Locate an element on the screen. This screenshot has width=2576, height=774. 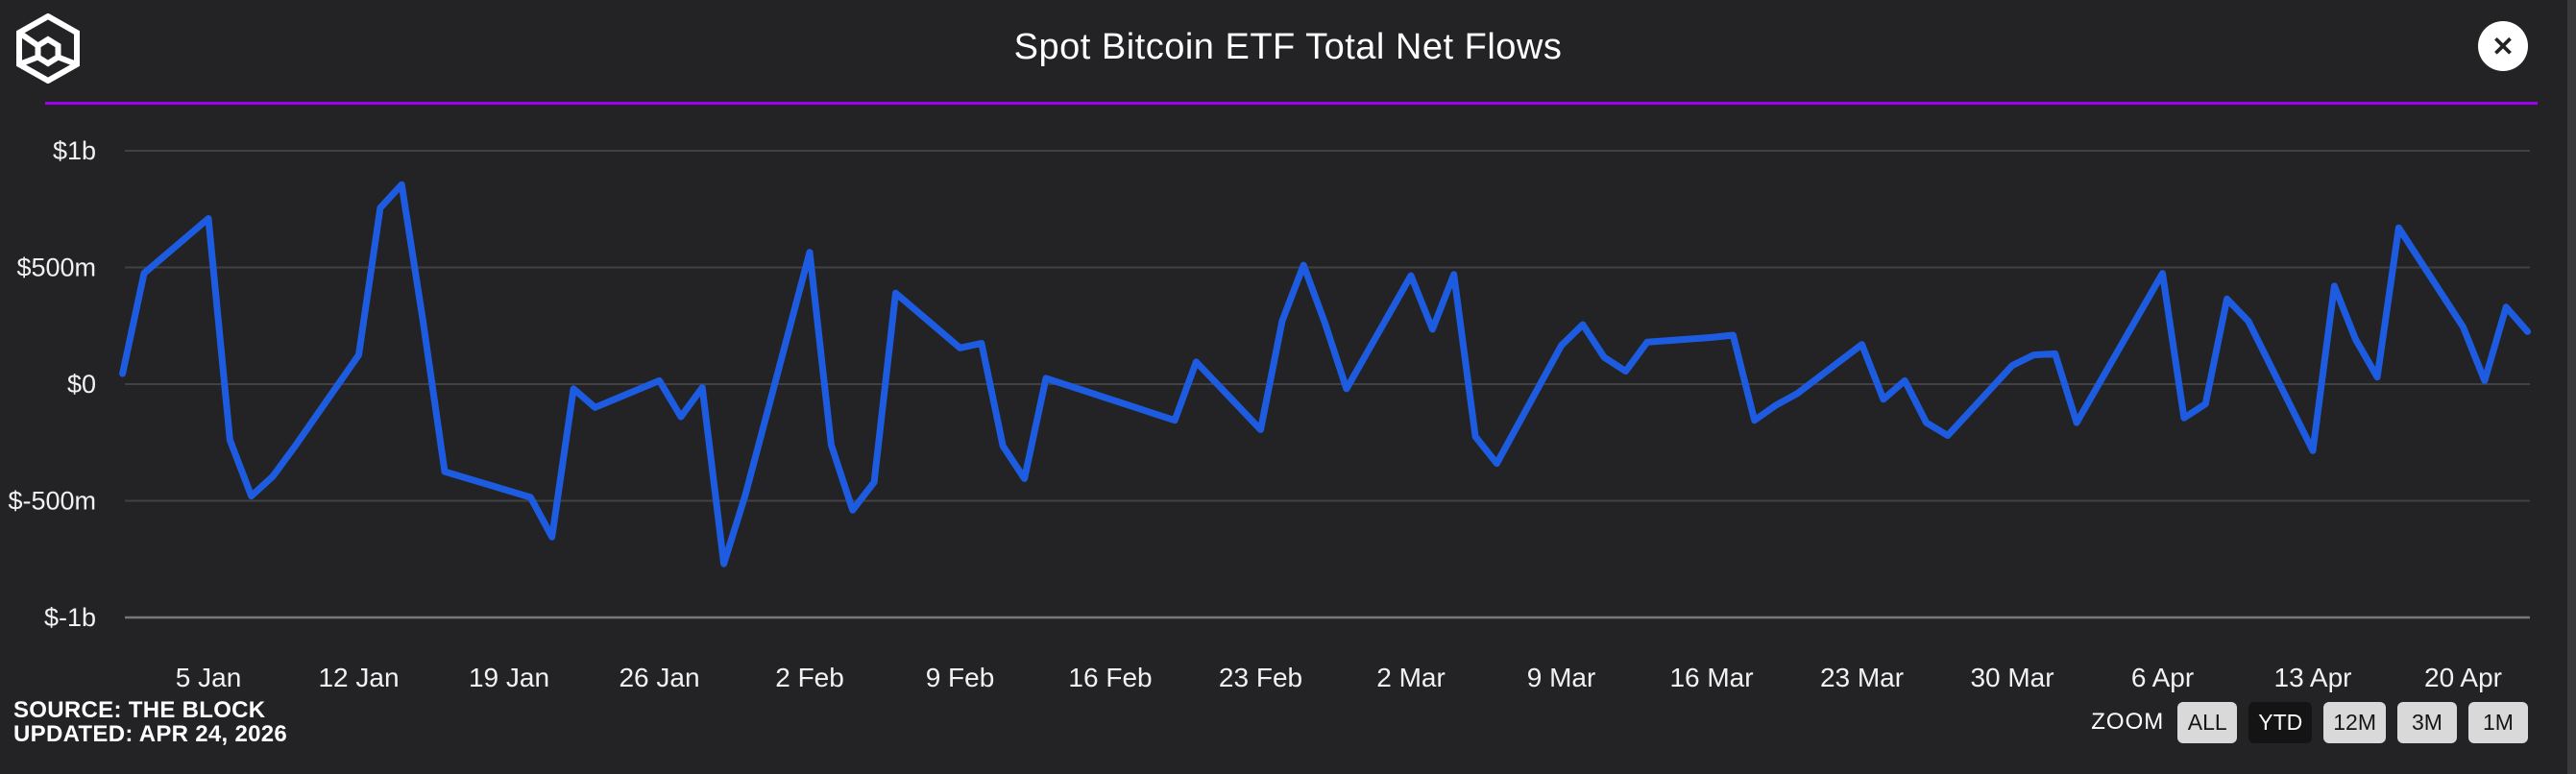
zoom-controls-label: ZOOM is located at coordinates (2128, 722).